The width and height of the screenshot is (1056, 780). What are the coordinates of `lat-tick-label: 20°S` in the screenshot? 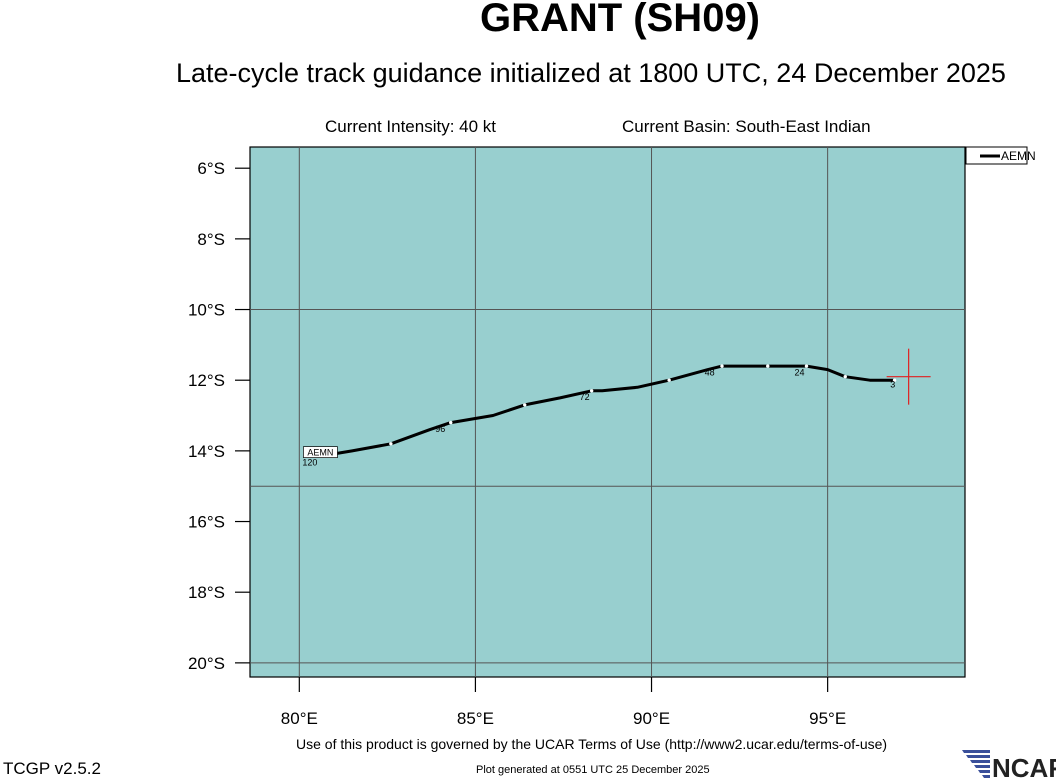 It's located at (206, 663).